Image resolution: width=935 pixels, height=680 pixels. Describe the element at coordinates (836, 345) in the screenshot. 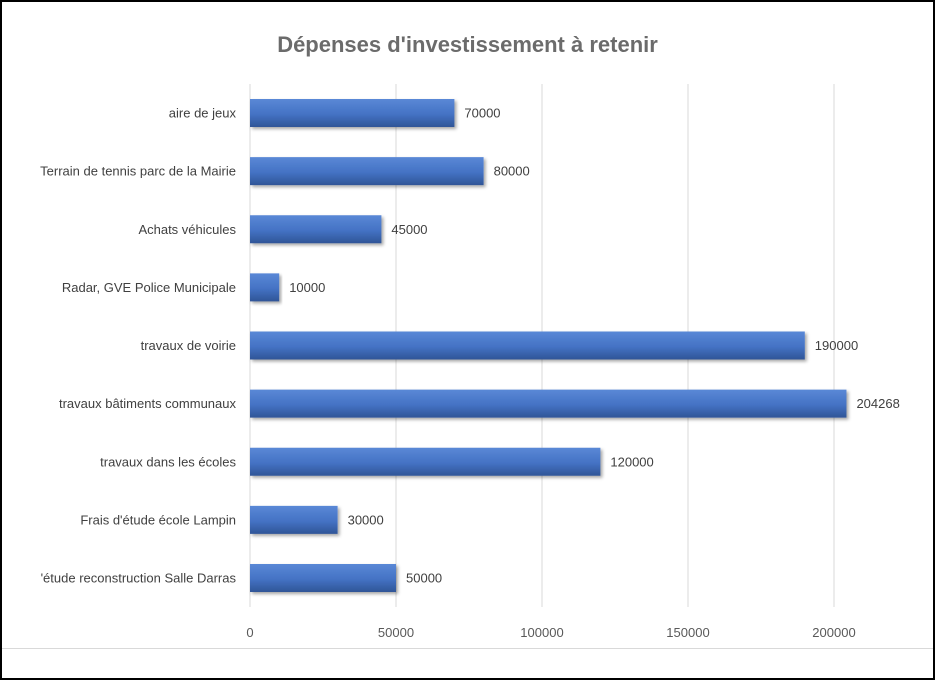

I see `data-label: 190000` at that location.